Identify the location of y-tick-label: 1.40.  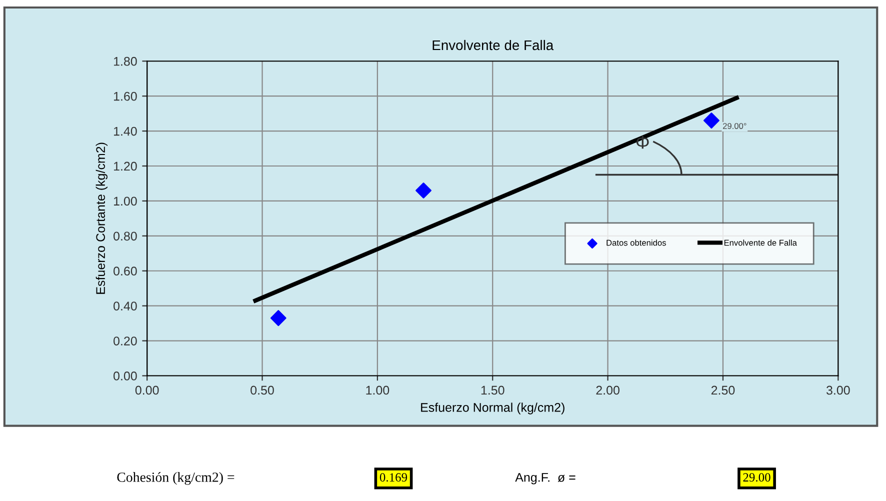
(125, 131).